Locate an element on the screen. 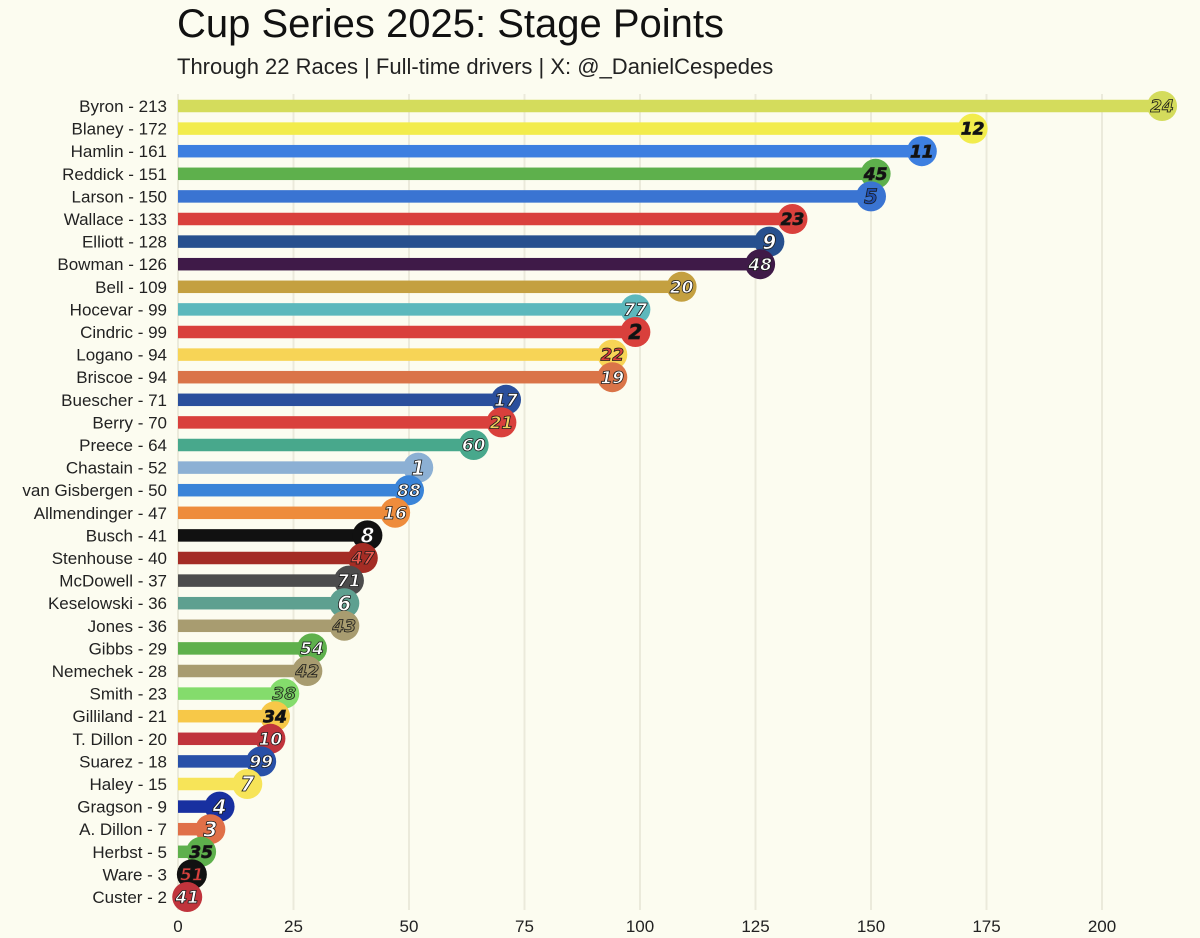 This screenshot has height=938, width=1200. car-number: 41 is located at coordinates (186, 898).